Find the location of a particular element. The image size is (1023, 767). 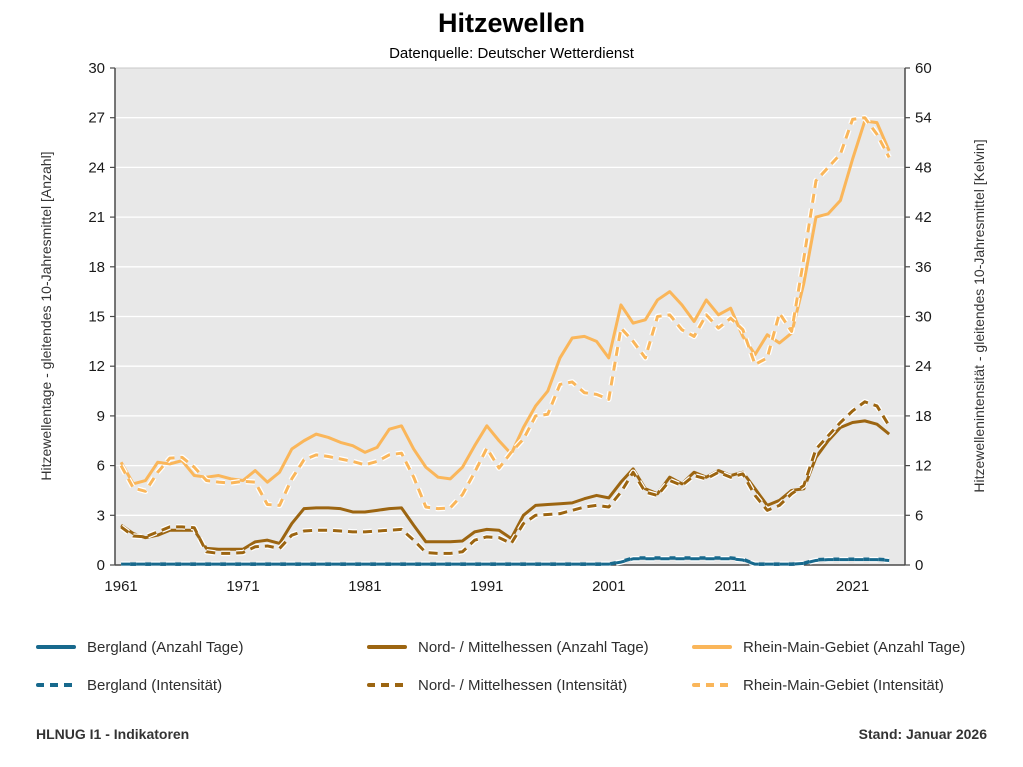

svg-text: 60 is located at coordinates (923, 68).